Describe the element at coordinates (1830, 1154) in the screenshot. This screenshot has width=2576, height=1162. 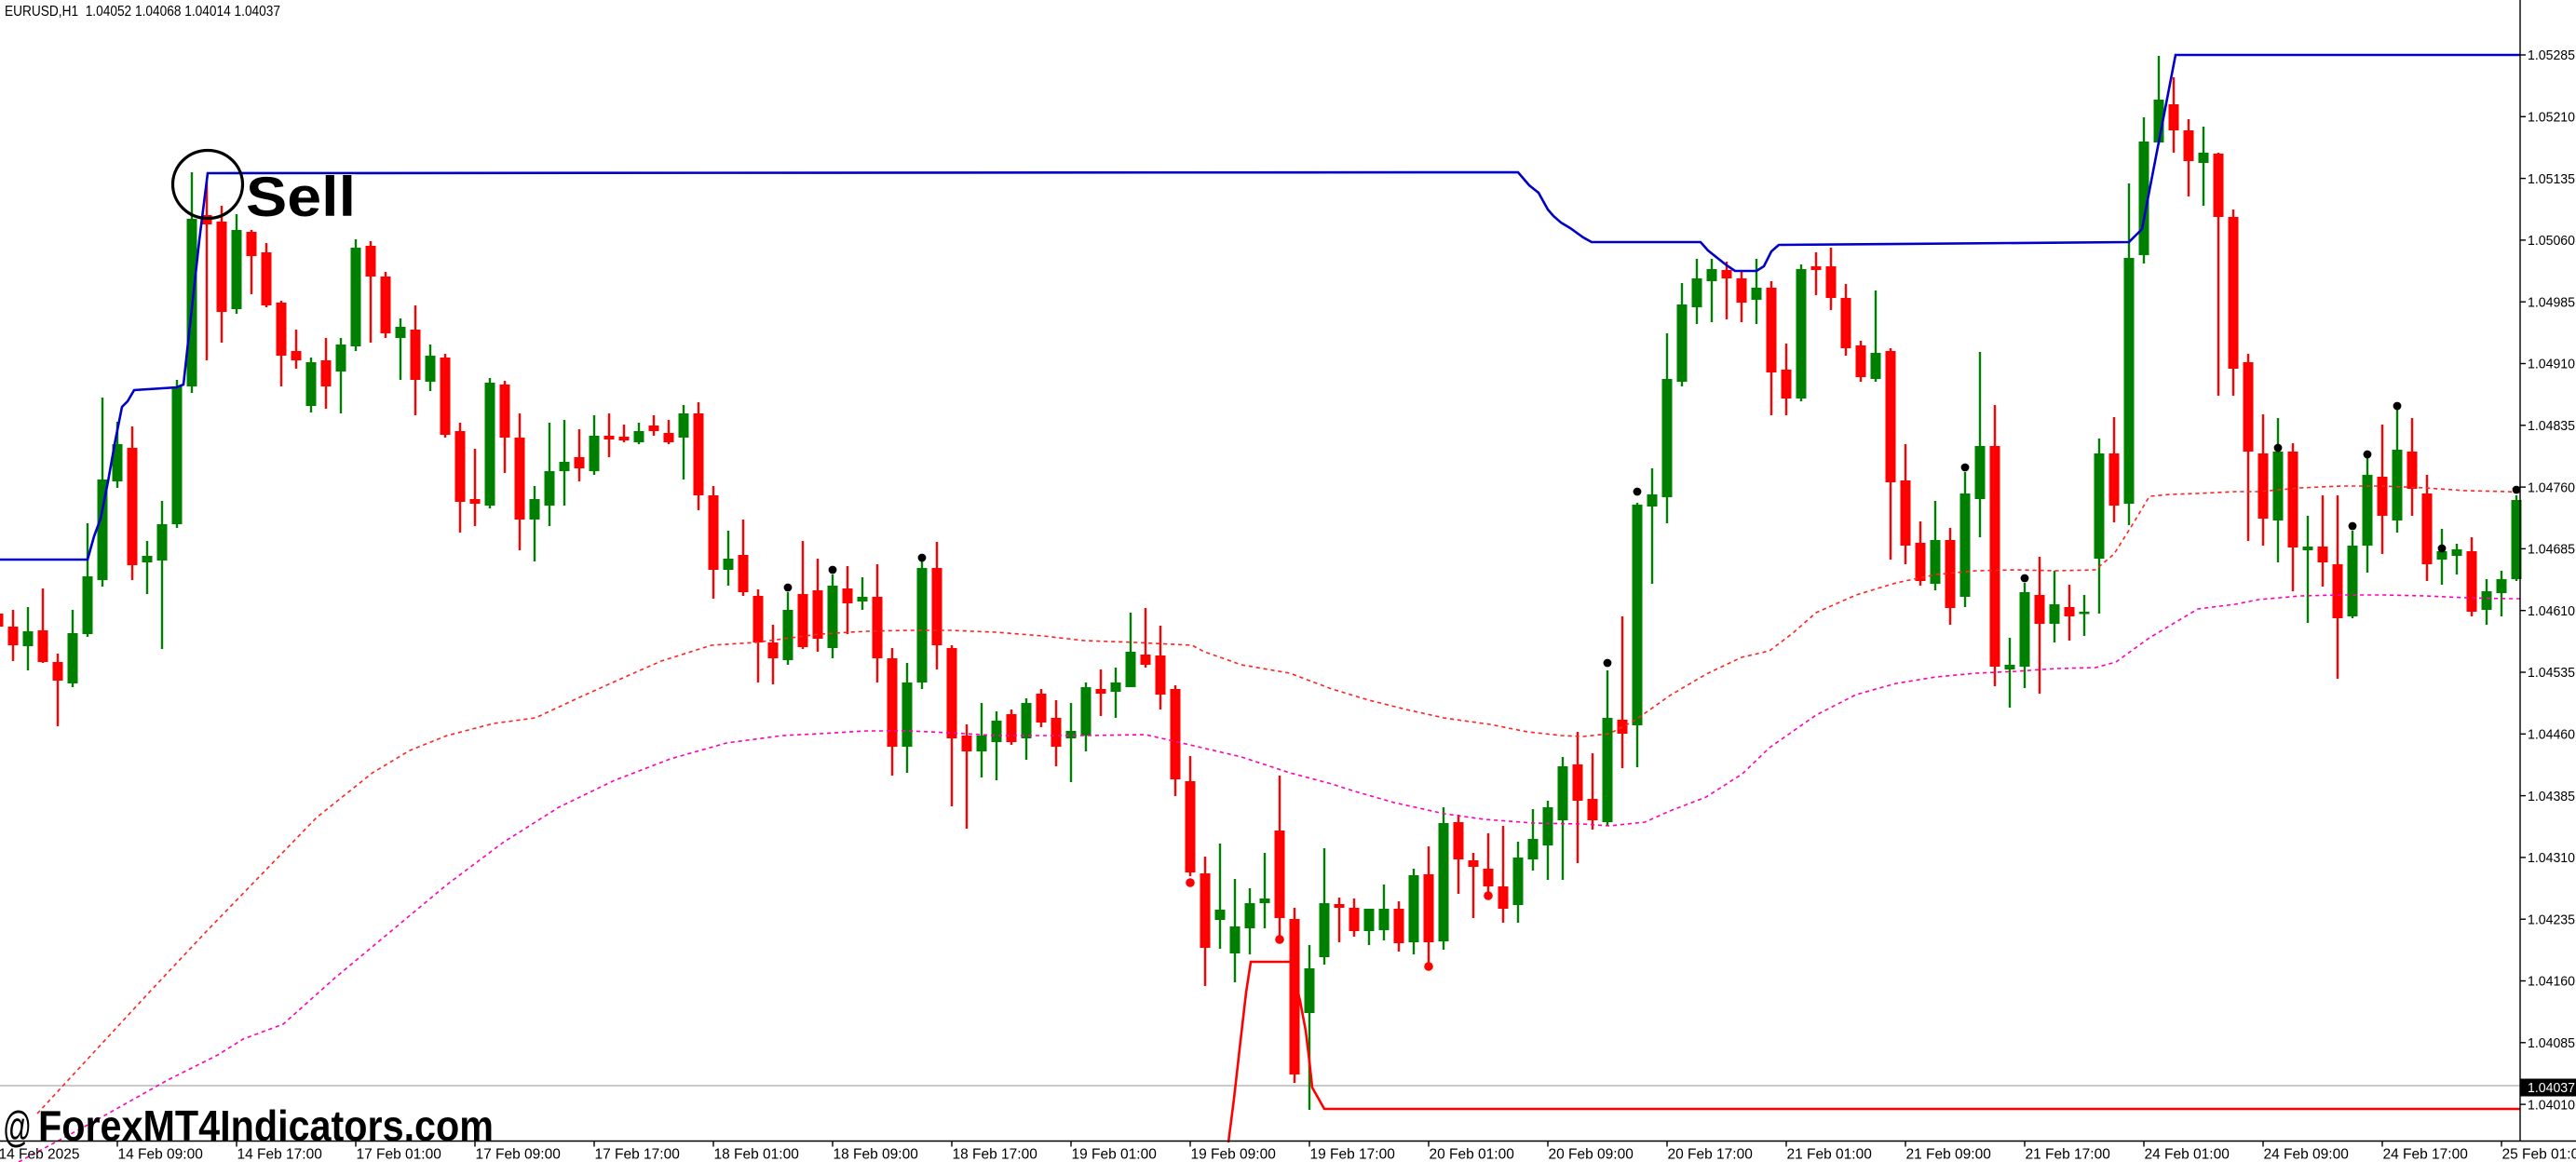
I see `svg-text: 21 Feb 01:00` at that location.